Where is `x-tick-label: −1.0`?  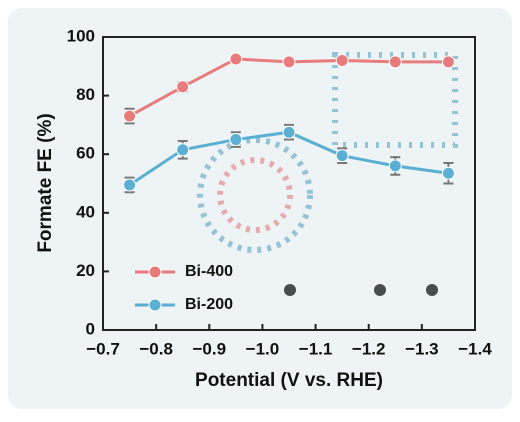 x-tick-label: −1.0 is located at coordinates (263, 348).